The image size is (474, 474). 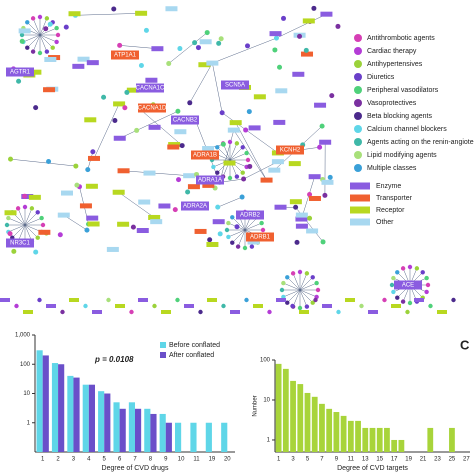 What do you see at coordinates (151, 460) in the screenshot?
I see `x-tick-label: 8` at bounding box center [151, 460].